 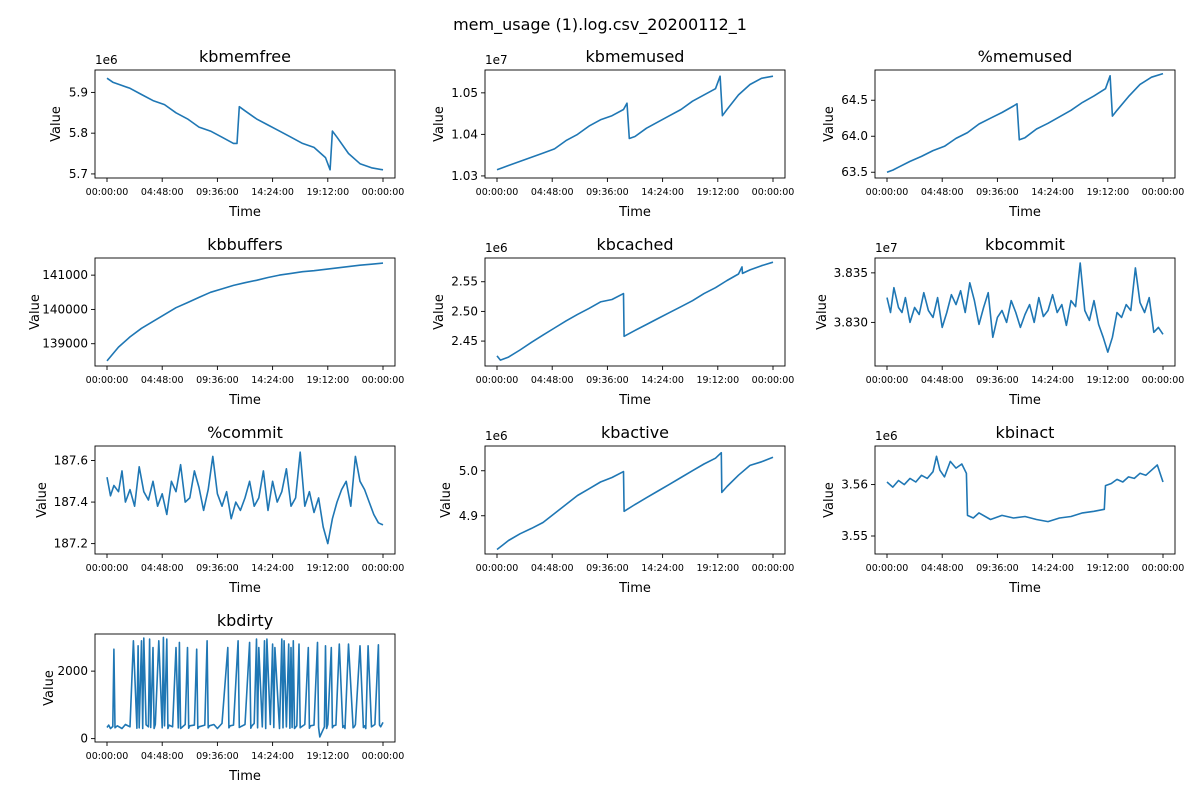 I want to click on y-tick-label: 2.50, so click(x=464, y=311).